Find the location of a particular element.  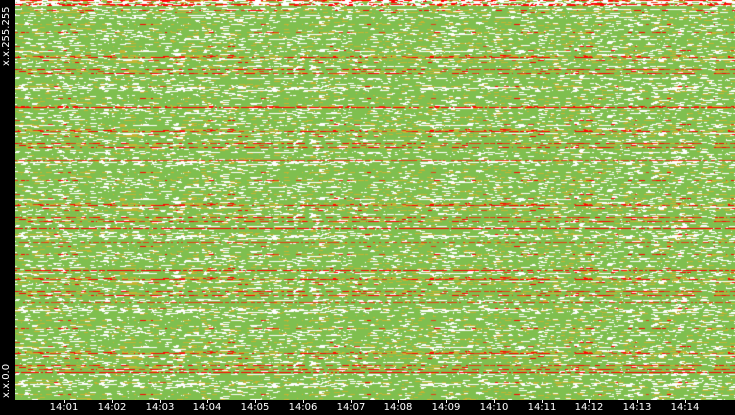

x-tick-label: 14:05 is located at coordinates (255, 407).